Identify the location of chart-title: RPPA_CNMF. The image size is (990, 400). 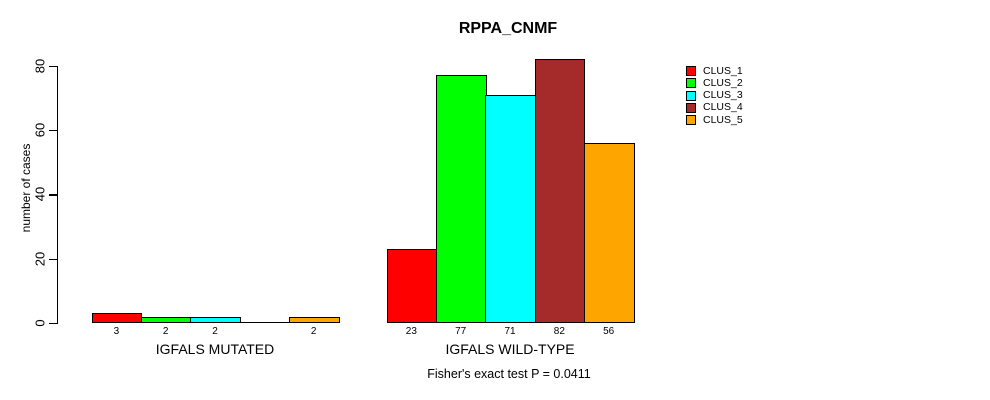
(508, 28).